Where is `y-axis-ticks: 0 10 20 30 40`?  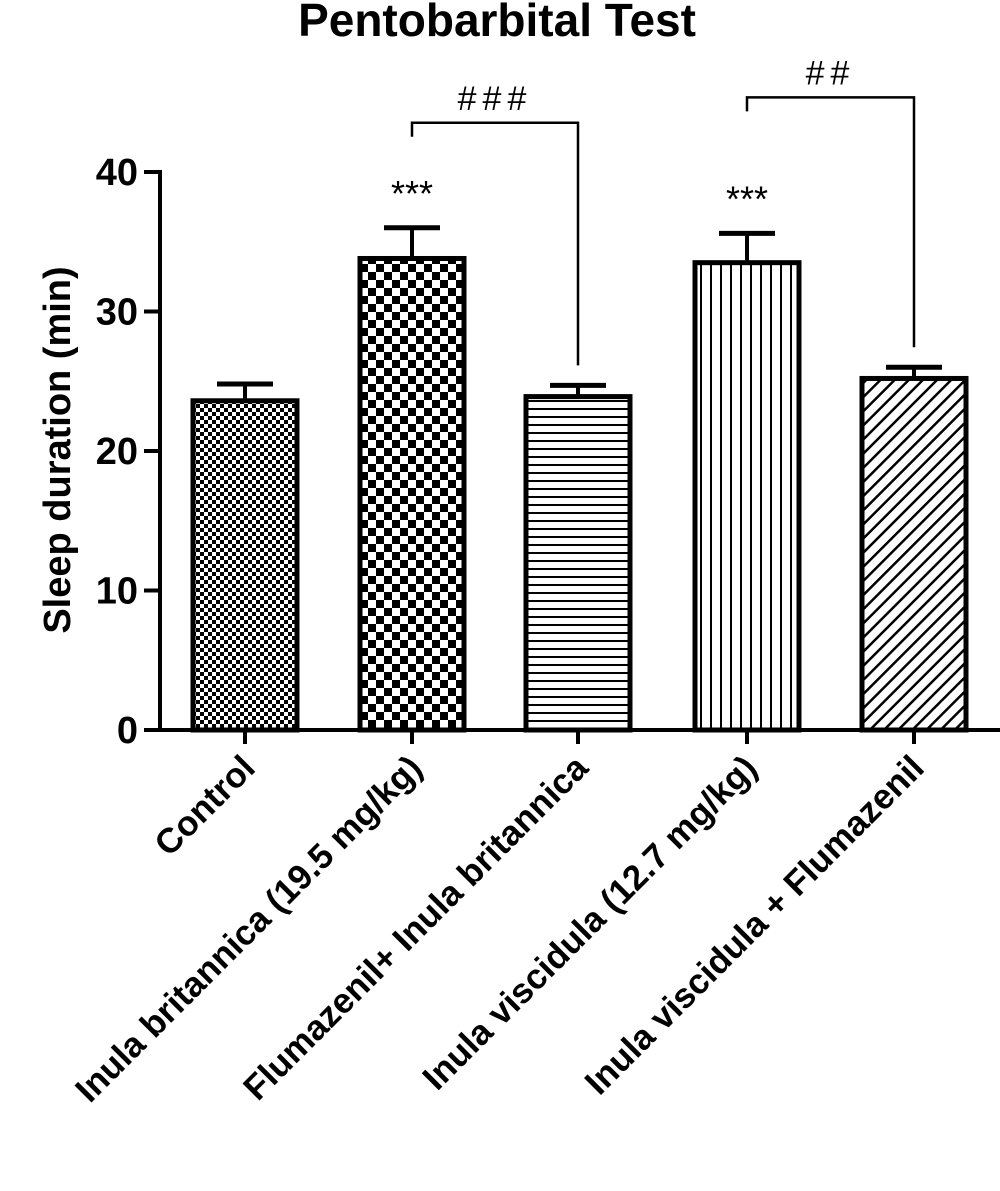
y-axis-ticks: 0 10 20 30 40 is located at coordinates (128, 452).